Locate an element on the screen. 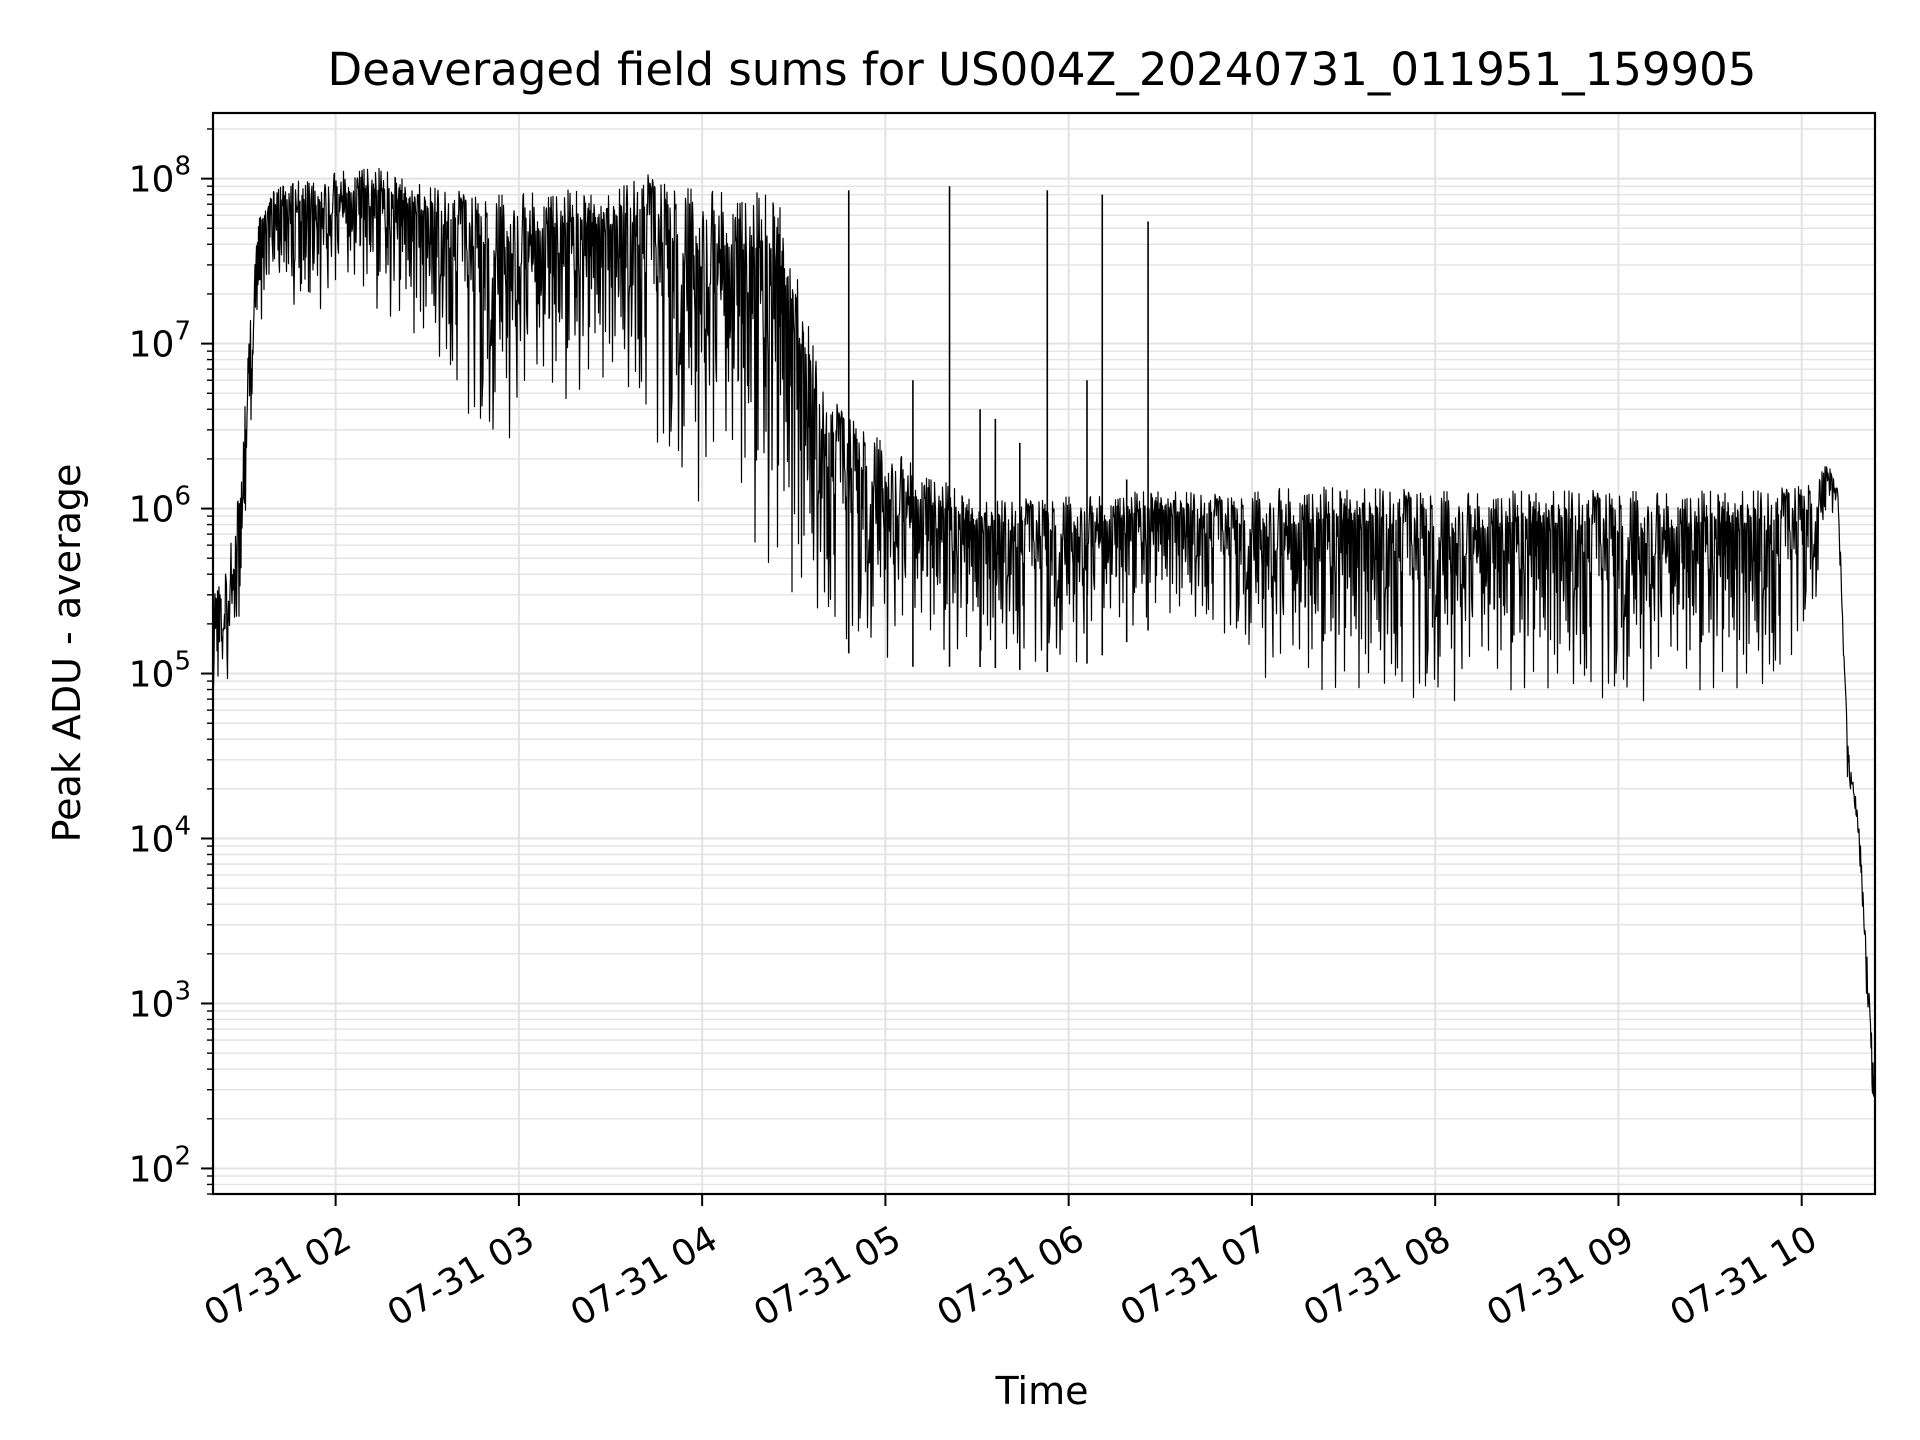  y-tick-label: 10⁵ is located at coordinates (160, 671).